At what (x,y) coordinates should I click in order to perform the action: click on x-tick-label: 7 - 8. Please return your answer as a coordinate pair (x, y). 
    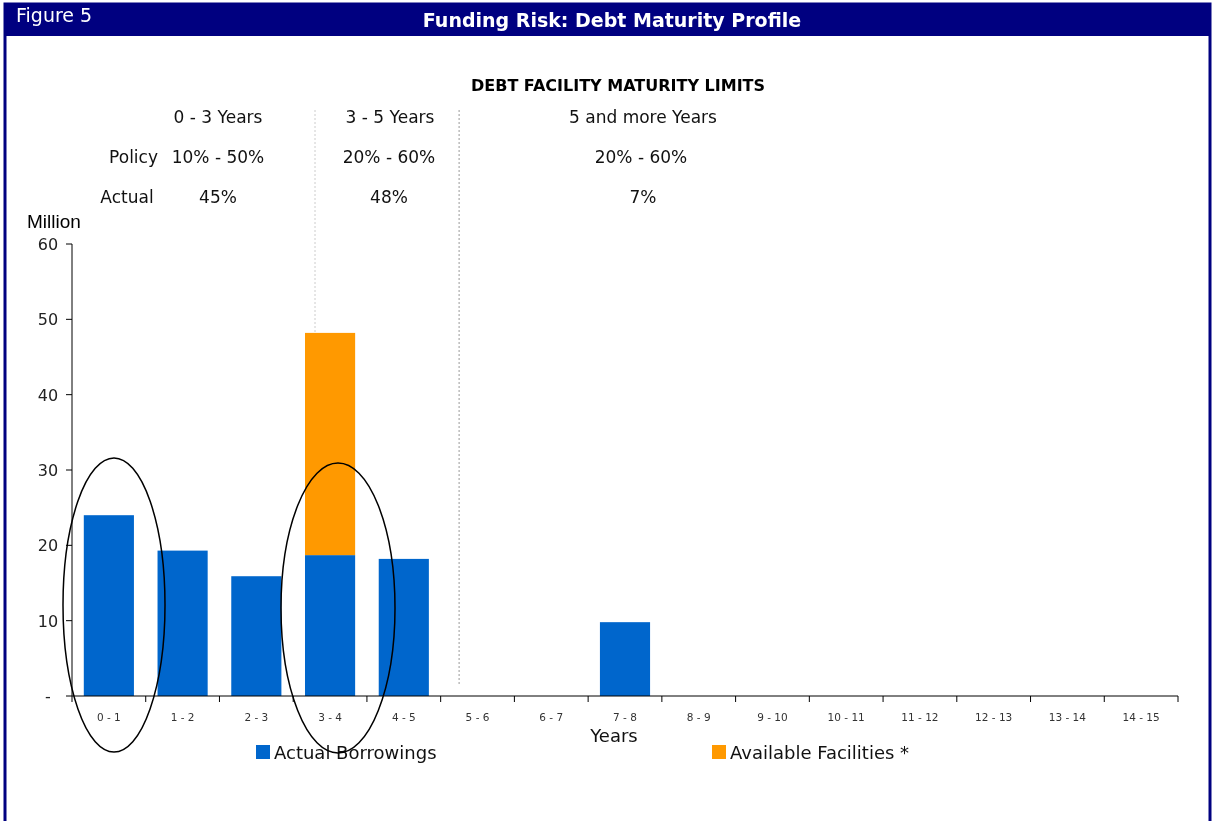
    Looking at the image, I should click on (625, 717).